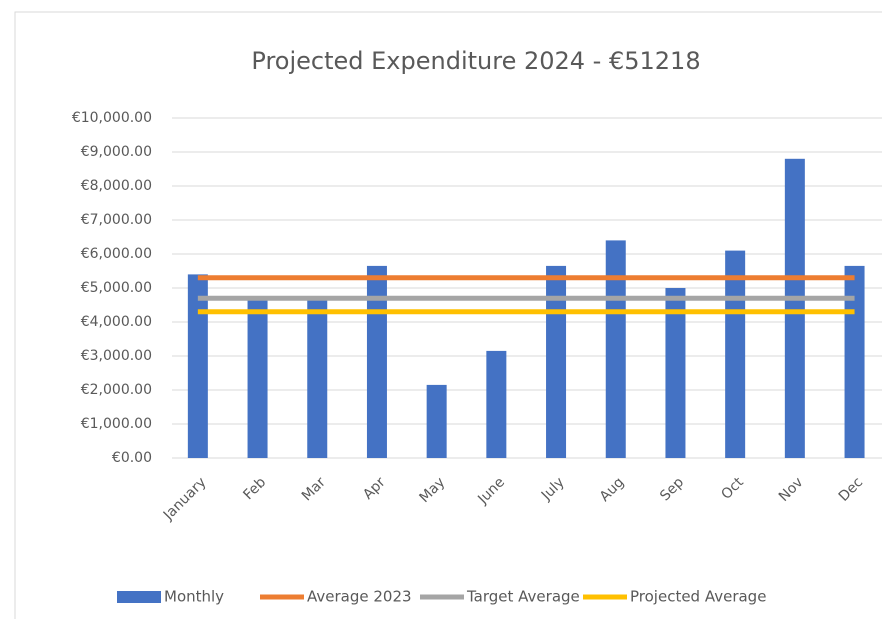  I want to click on legend-label: Projected Average, so click(698, 597).